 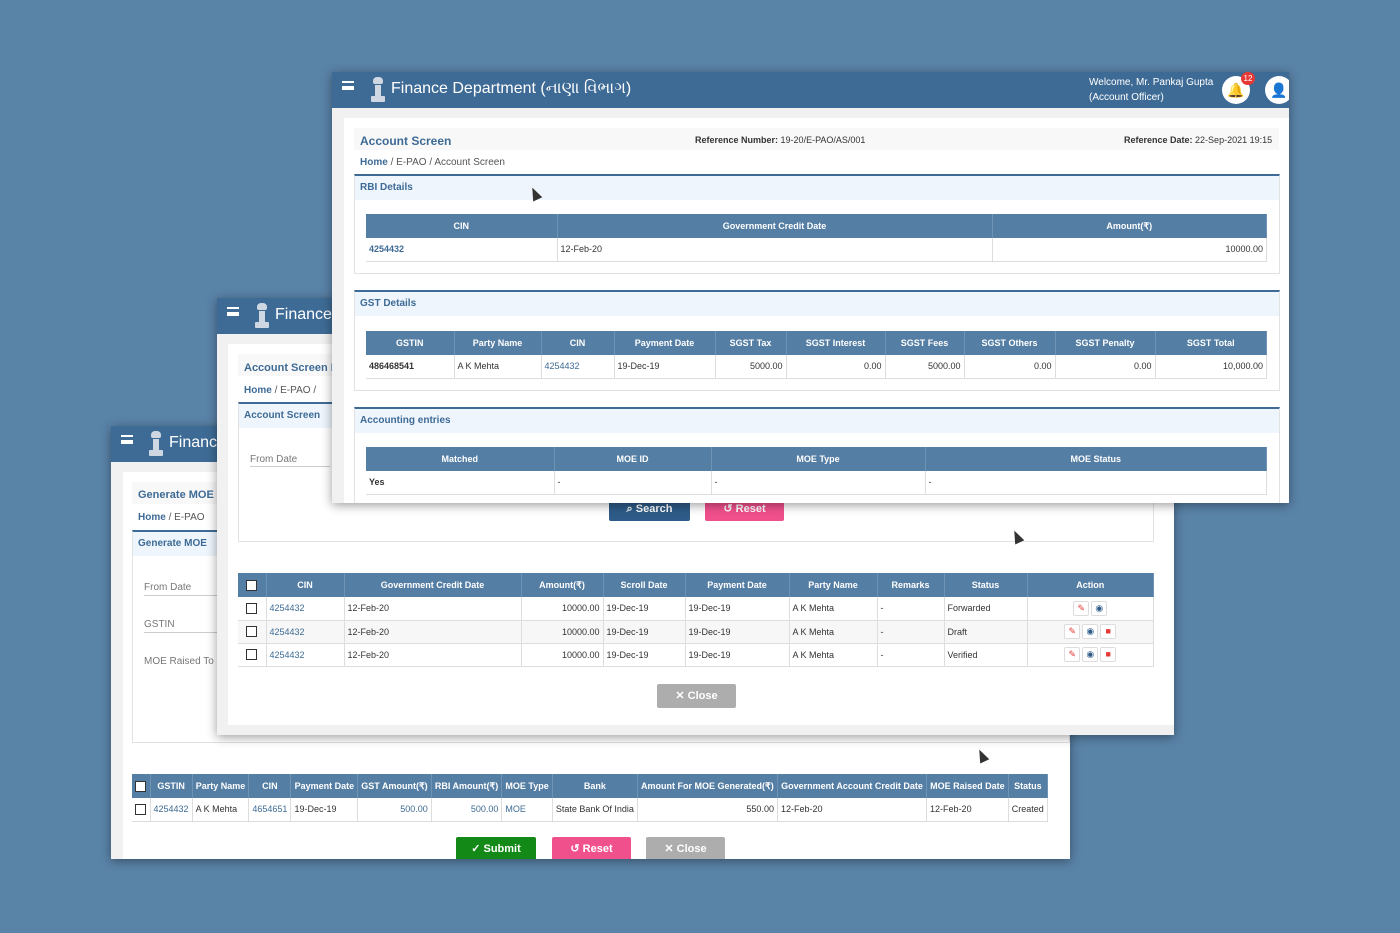 I want to click on app-title: Finance Department (નાણા વિભાગ), so click(x=511, y=88).